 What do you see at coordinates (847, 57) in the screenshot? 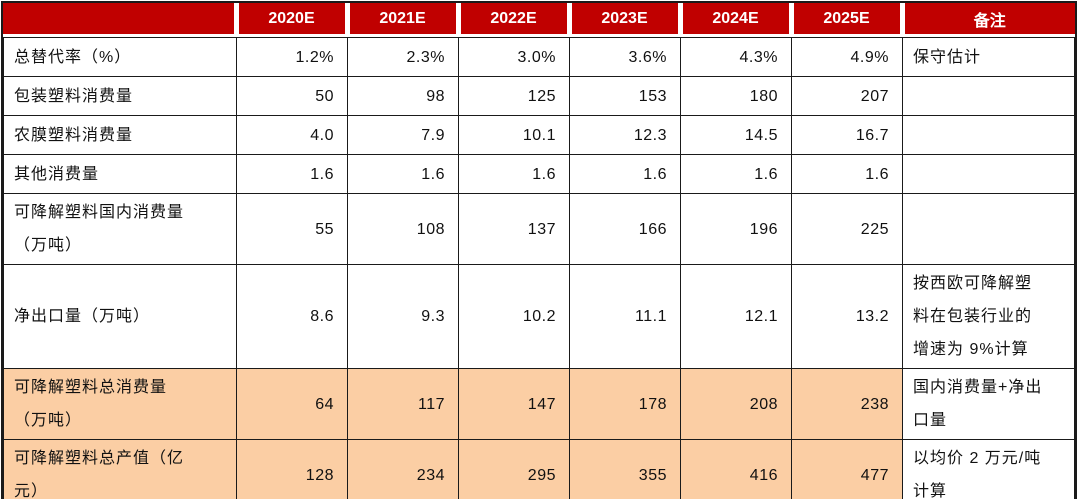
I see `cell-value: 4.9%` at bounding box center [847, 57].